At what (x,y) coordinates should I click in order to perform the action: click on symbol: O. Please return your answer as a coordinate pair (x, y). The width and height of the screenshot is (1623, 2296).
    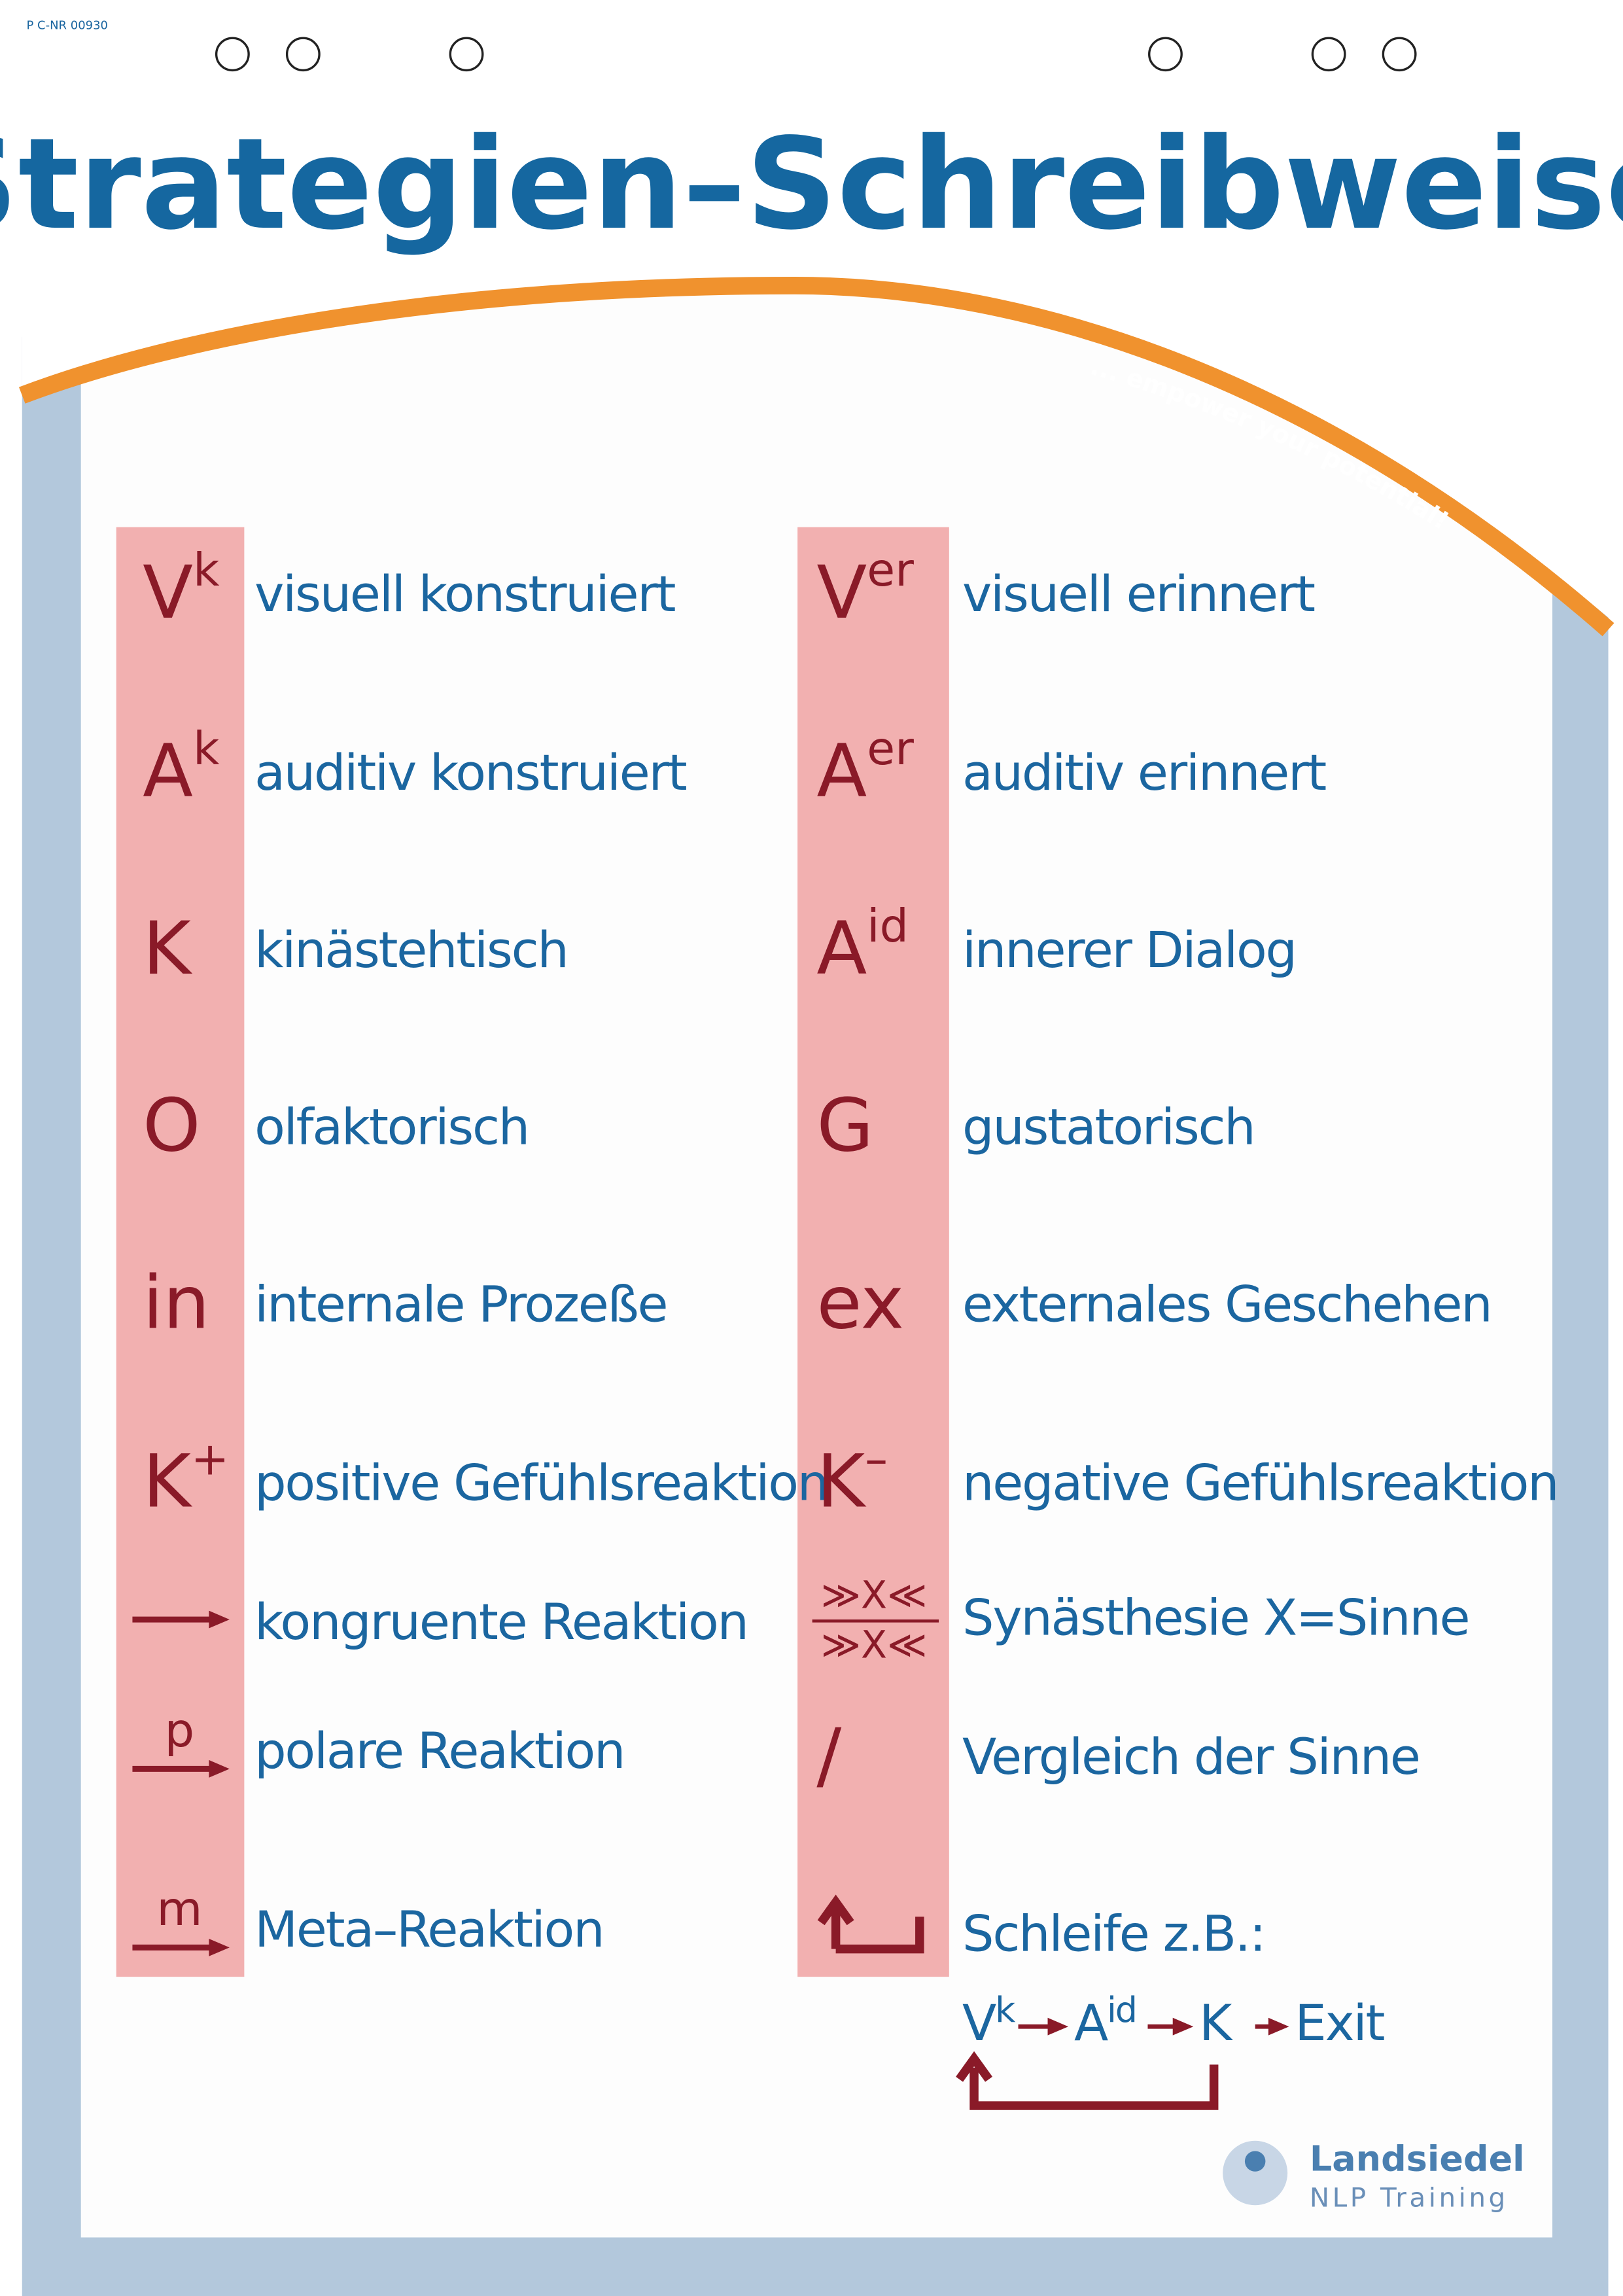
    Looking at the image, I should click on (172, 1126).